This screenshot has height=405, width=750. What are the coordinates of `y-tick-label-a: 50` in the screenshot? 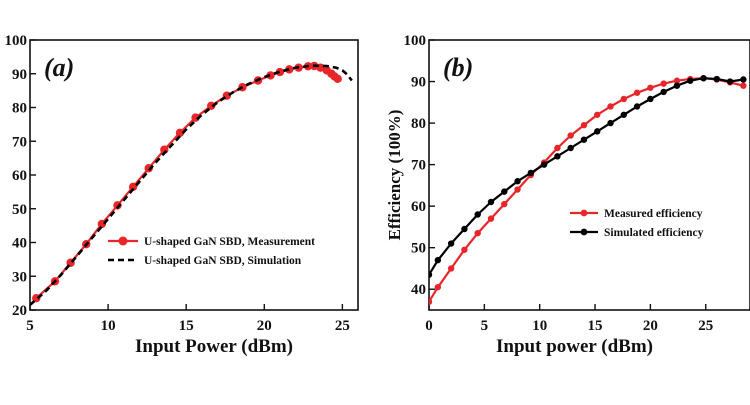 It's located at (19, 210).